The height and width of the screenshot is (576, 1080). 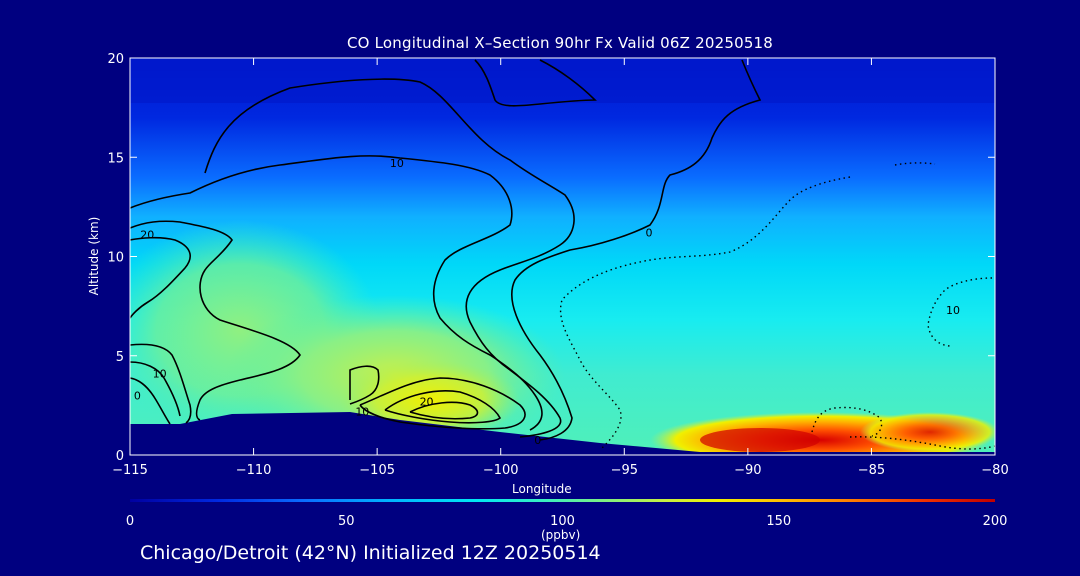 What do you see at coordinates (994, 470) in the screenshot?
I see `x-tick-label: −80` at bounding box center [994, 470].